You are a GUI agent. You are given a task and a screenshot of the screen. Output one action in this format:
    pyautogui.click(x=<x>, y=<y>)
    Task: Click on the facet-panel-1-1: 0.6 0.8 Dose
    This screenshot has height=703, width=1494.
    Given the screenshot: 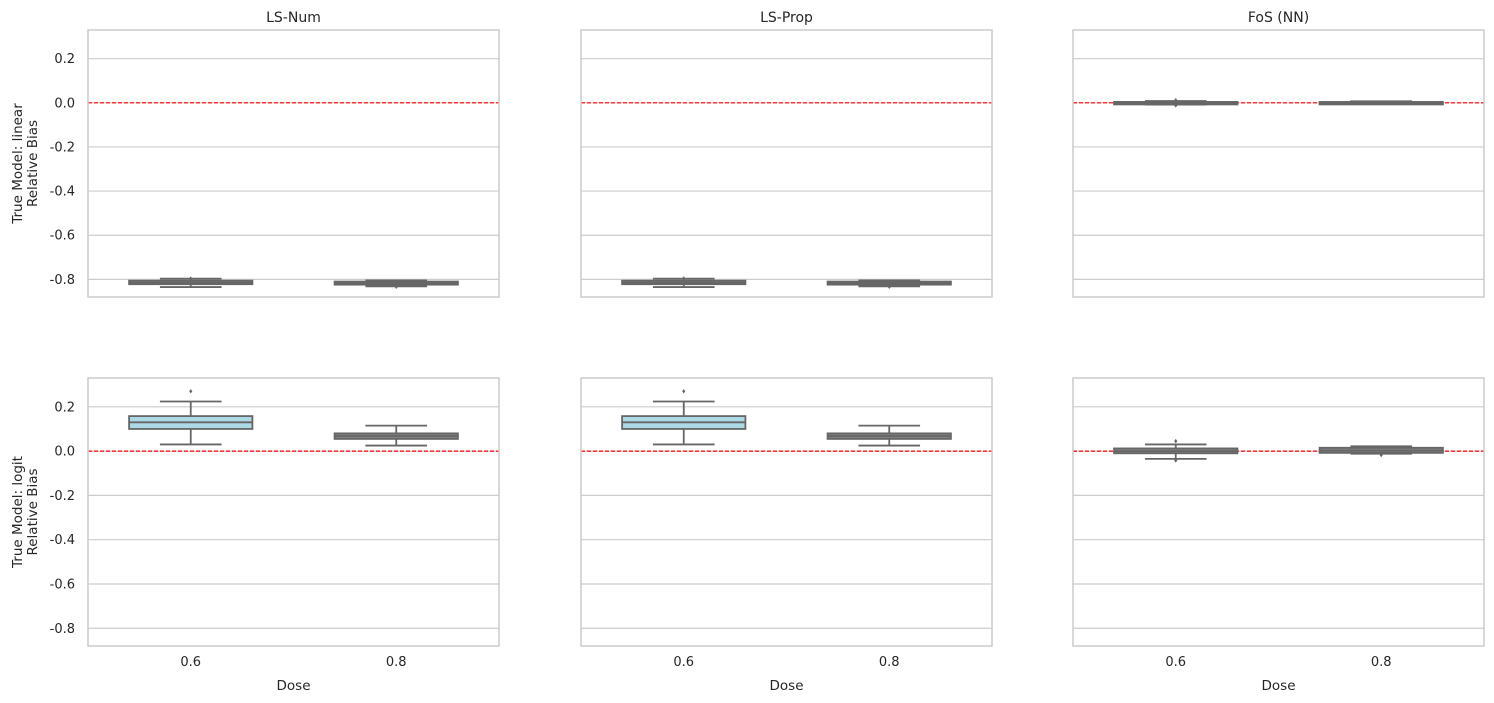 What is the action you would take?
    pyautogui.click(x=786, y=535)
    